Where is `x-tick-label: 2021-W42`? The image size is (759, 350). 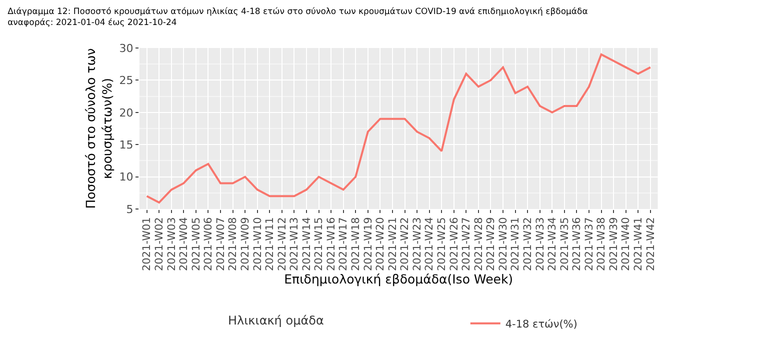
x-tick-label: 2021-W42 is located at coordinates (650, 244).